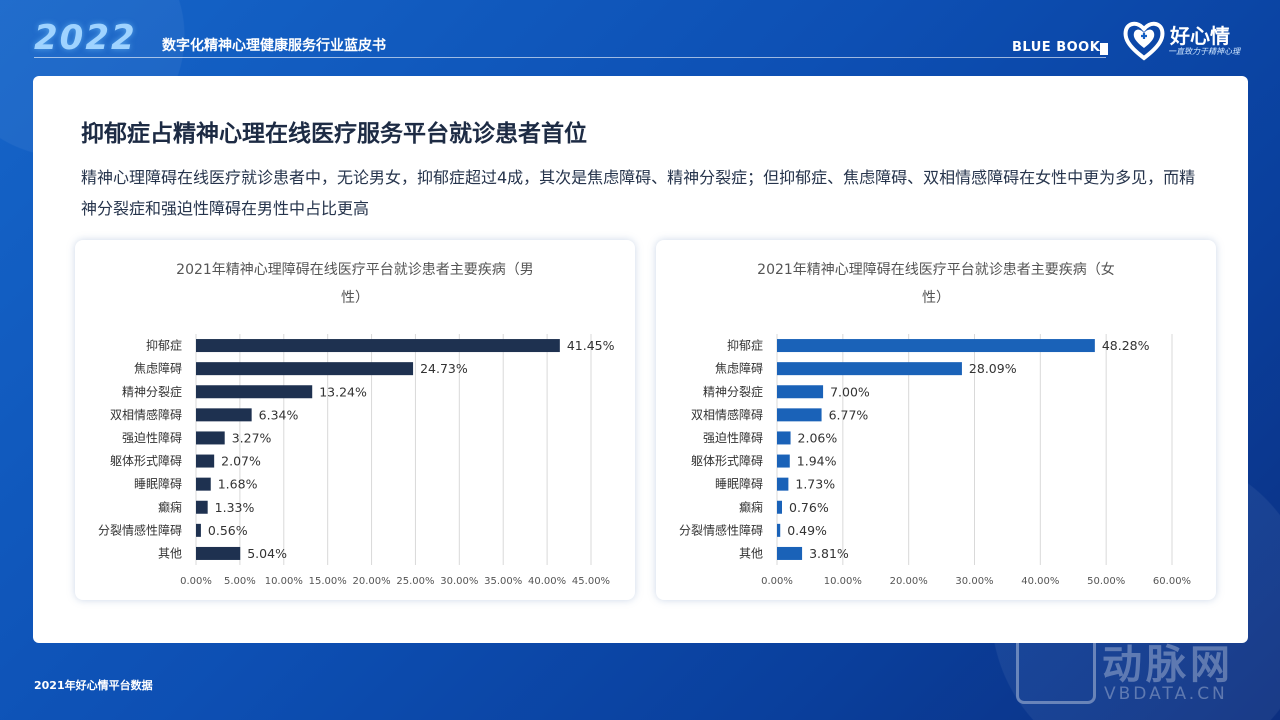  What do you see at coordinates (751, 506) in the screenshot?
I see `female-category-label: 癫痫` at bounding box center [751, 506].